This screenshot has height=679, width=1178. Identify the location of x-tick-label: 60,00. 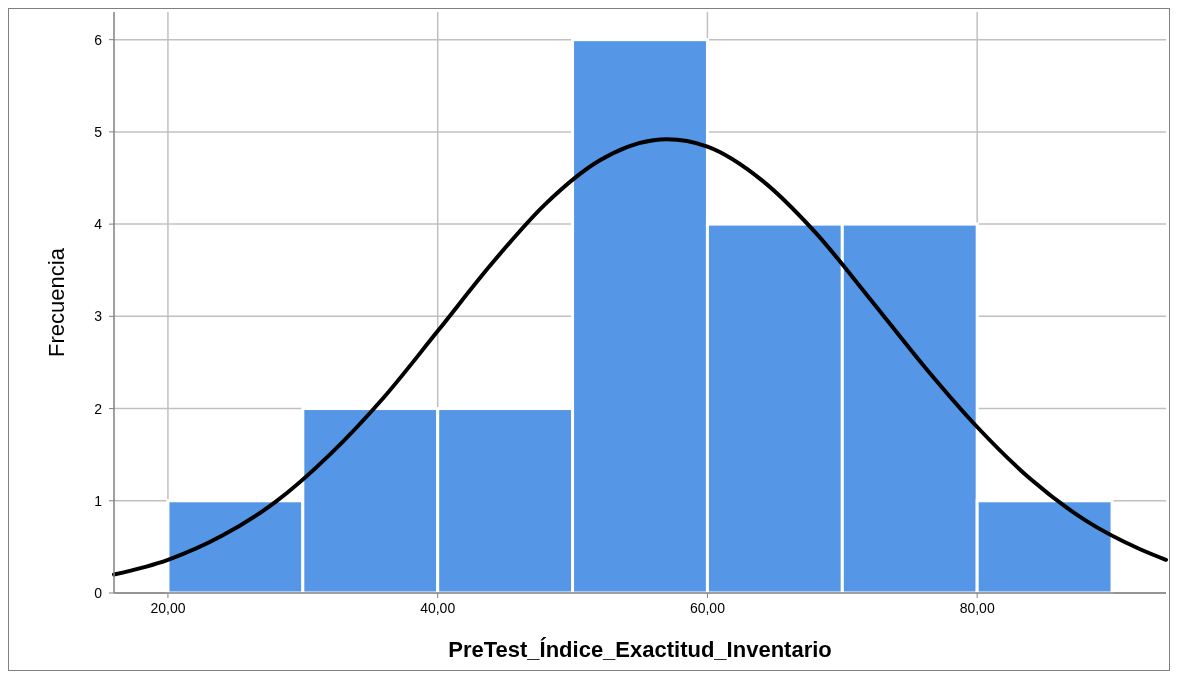
(707, 608).